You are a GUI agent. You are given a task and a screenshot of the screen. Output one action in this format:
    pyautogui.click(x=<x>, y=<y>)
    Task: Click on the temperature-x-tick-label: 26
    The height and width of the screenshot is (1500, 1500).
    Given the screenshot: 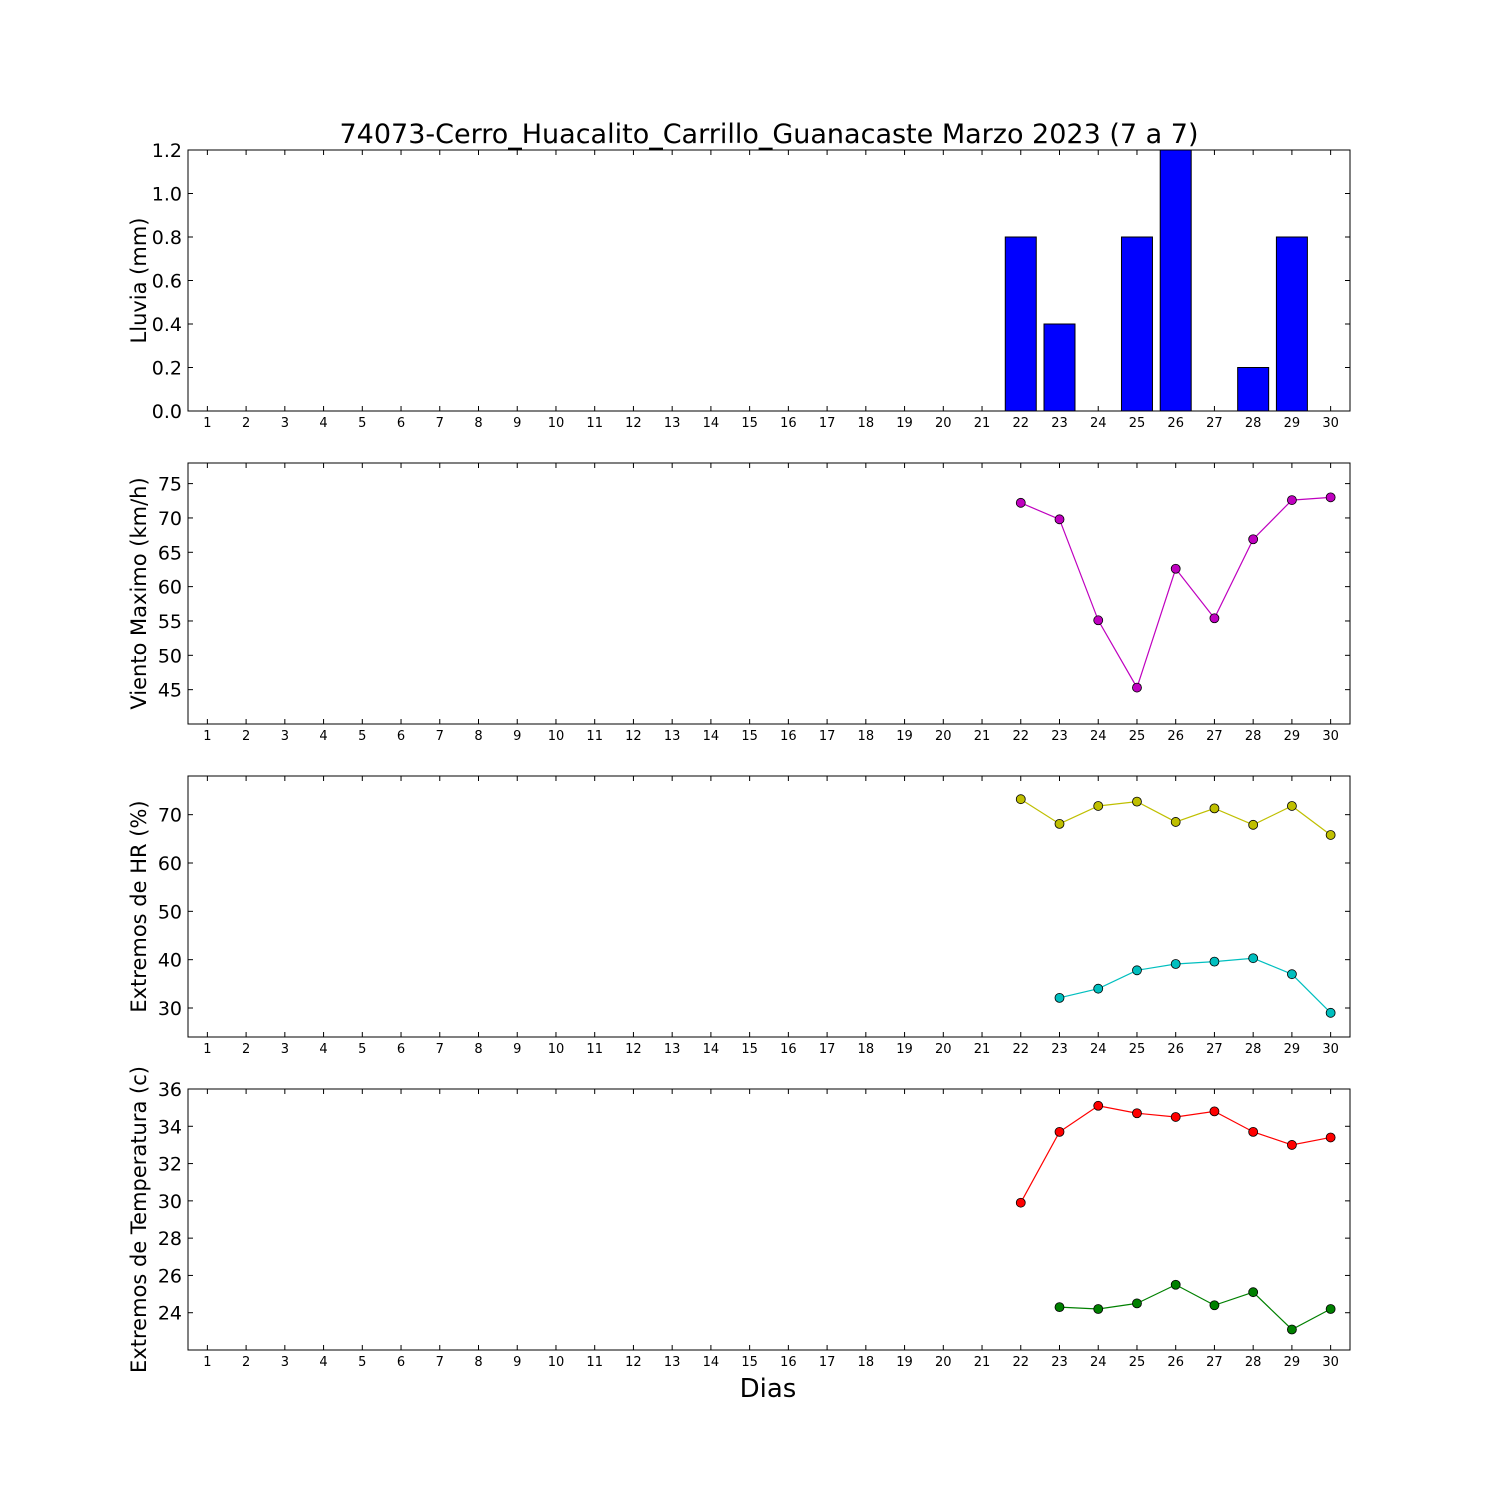 What is the action you would take?
    pyautogui.click(x=1175, y=1362)
    